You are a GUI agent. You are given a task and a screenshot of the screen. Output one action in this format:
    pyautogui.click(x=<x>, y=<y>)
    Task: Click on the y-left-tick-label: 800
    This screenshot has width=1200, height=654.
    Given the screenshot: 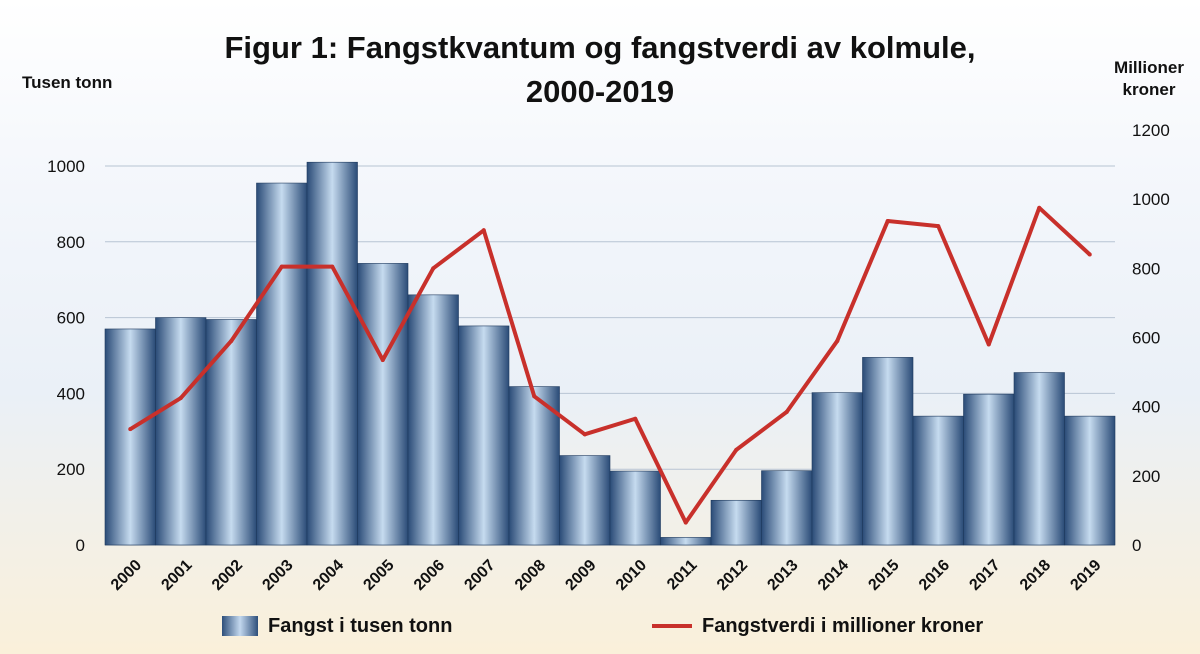 What is the action you would take?
    pyautogui.click(x=71, y=242)
    